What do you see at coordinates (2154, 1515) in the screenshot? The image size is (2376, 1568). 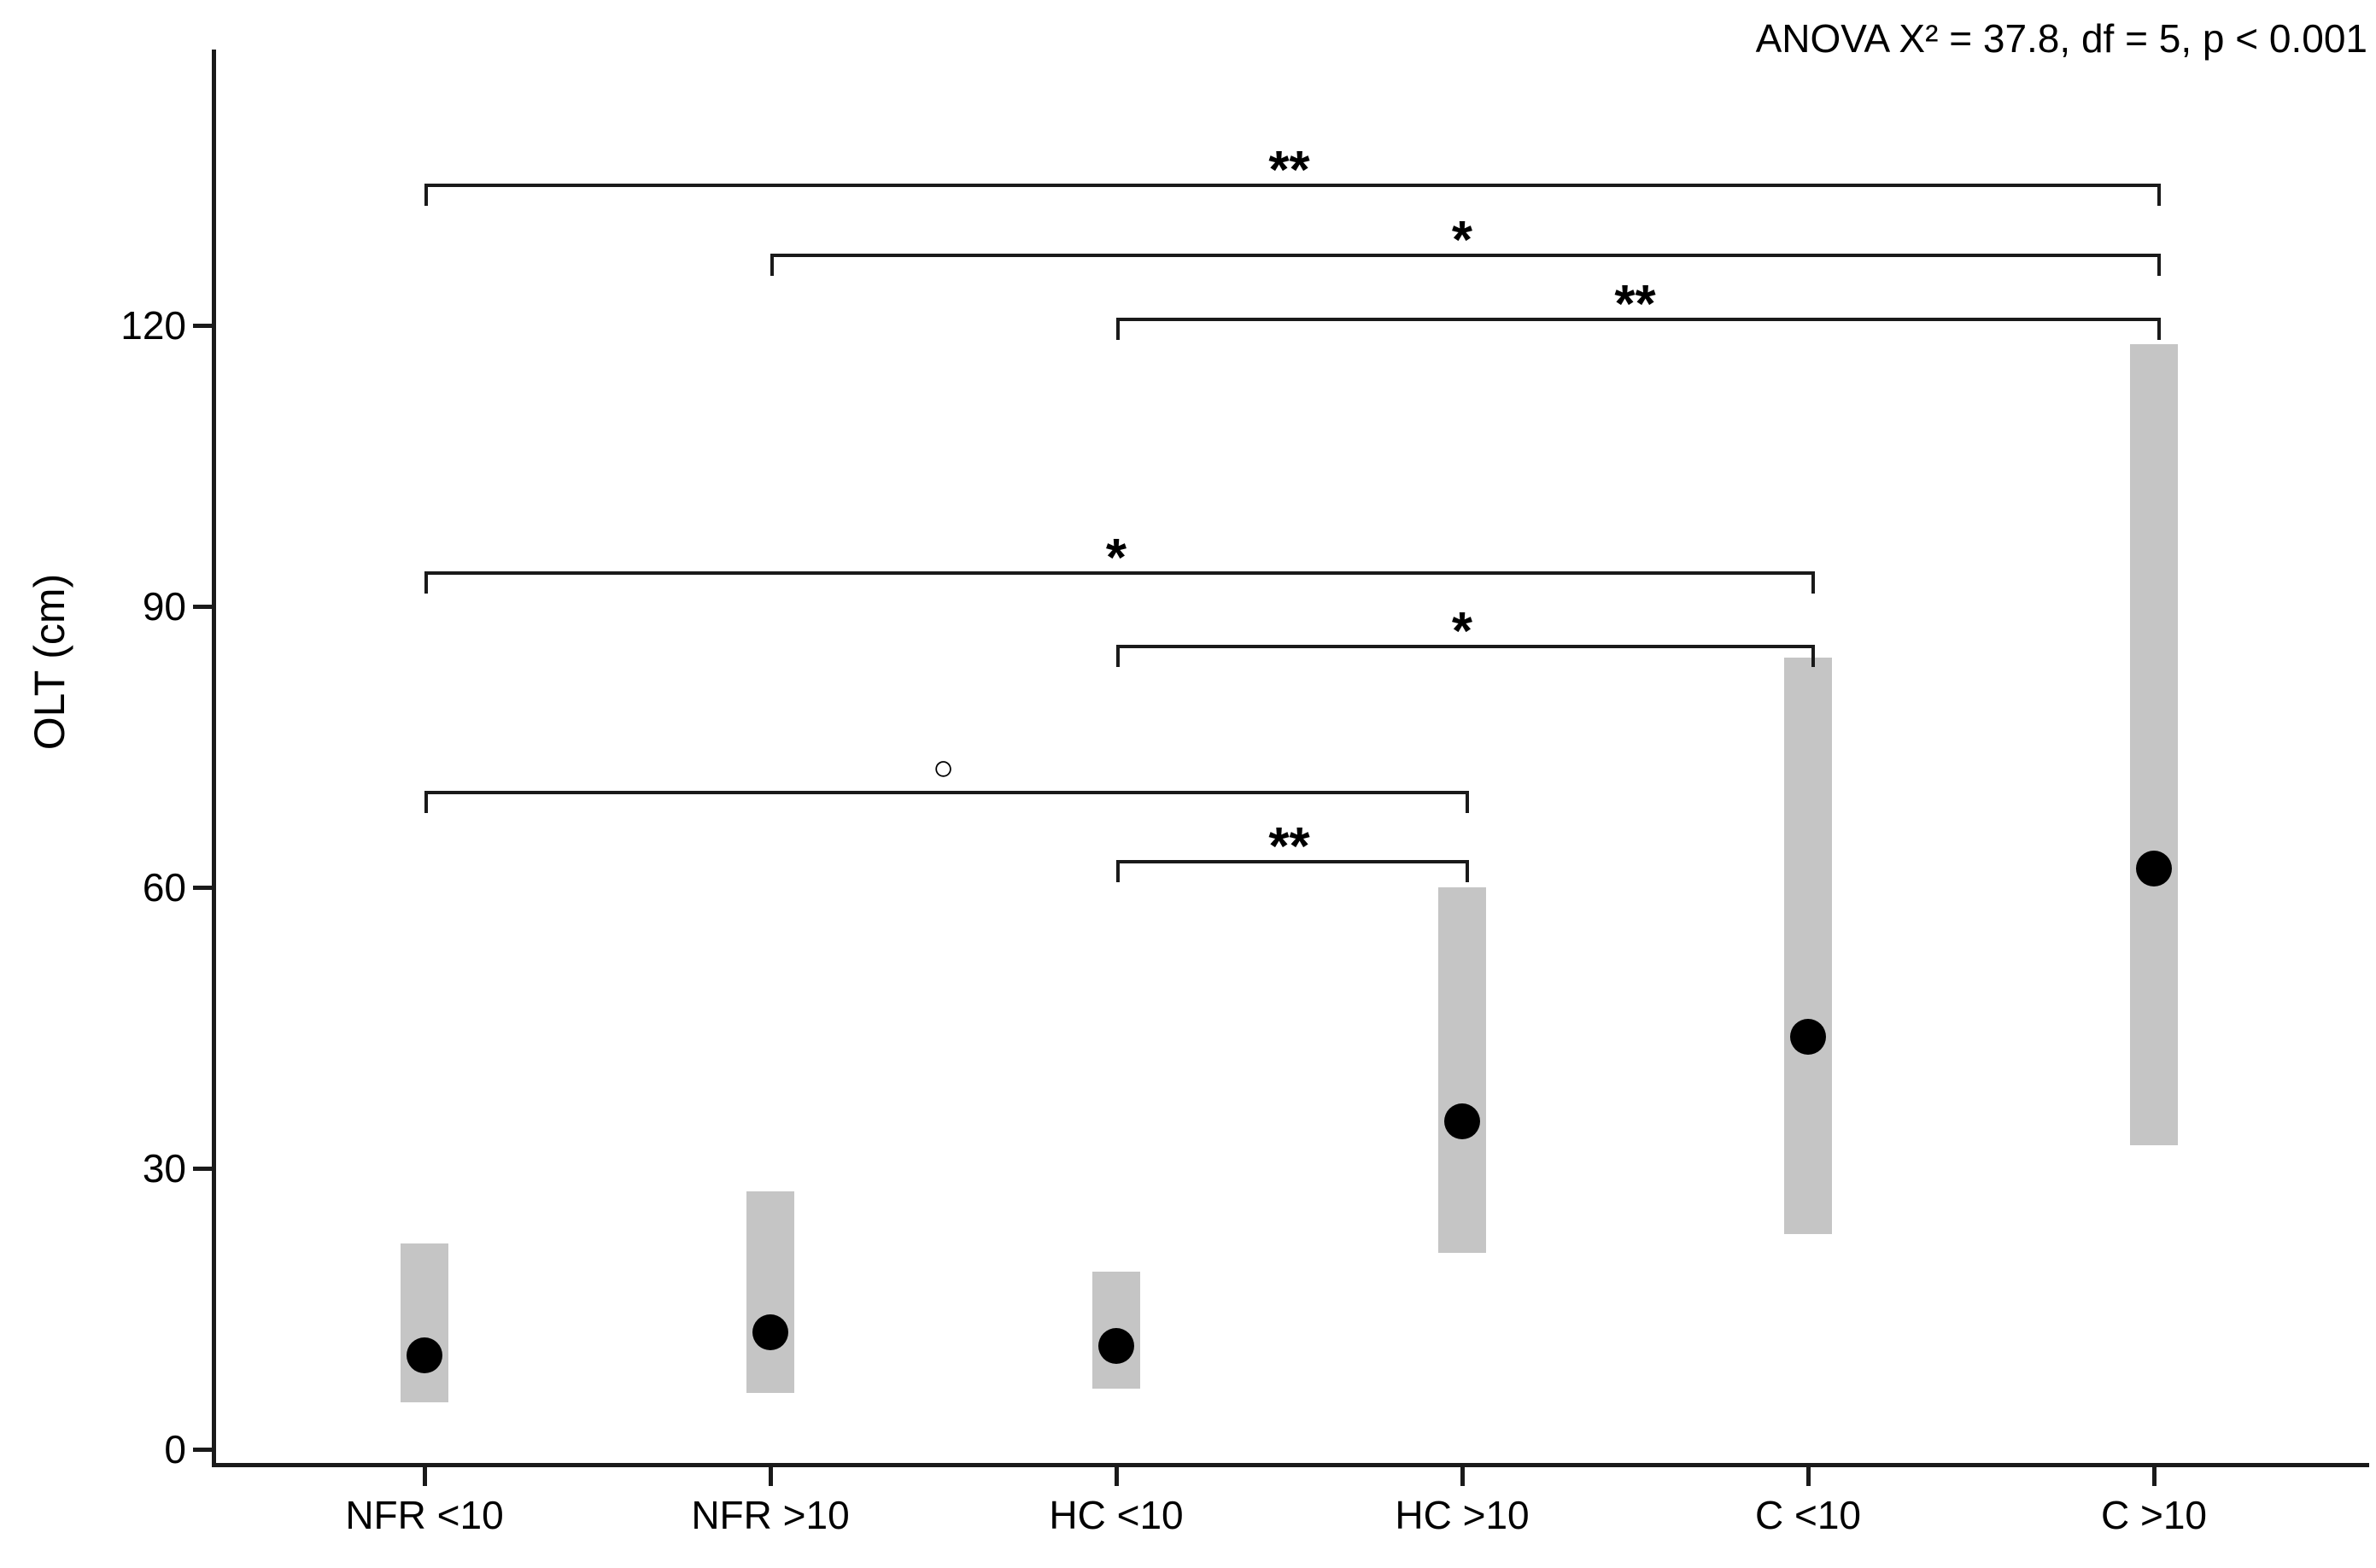 I see `category-label: C >10` at bounding box center [2154, 1515].